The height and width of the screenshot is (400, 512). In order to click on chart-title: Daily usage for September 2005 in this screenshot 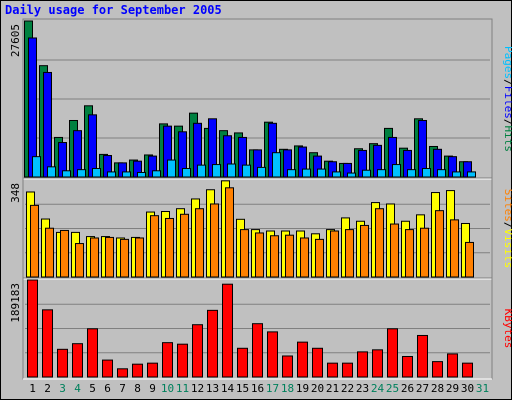, I will do `click(113, 10)`.